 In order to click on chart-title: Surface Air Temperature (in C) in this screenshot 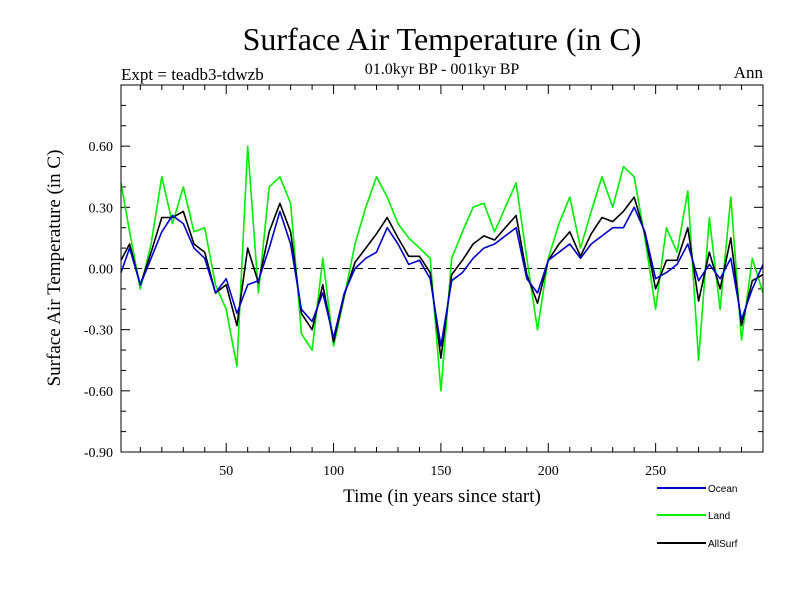, I will do `click(442, 39)`.